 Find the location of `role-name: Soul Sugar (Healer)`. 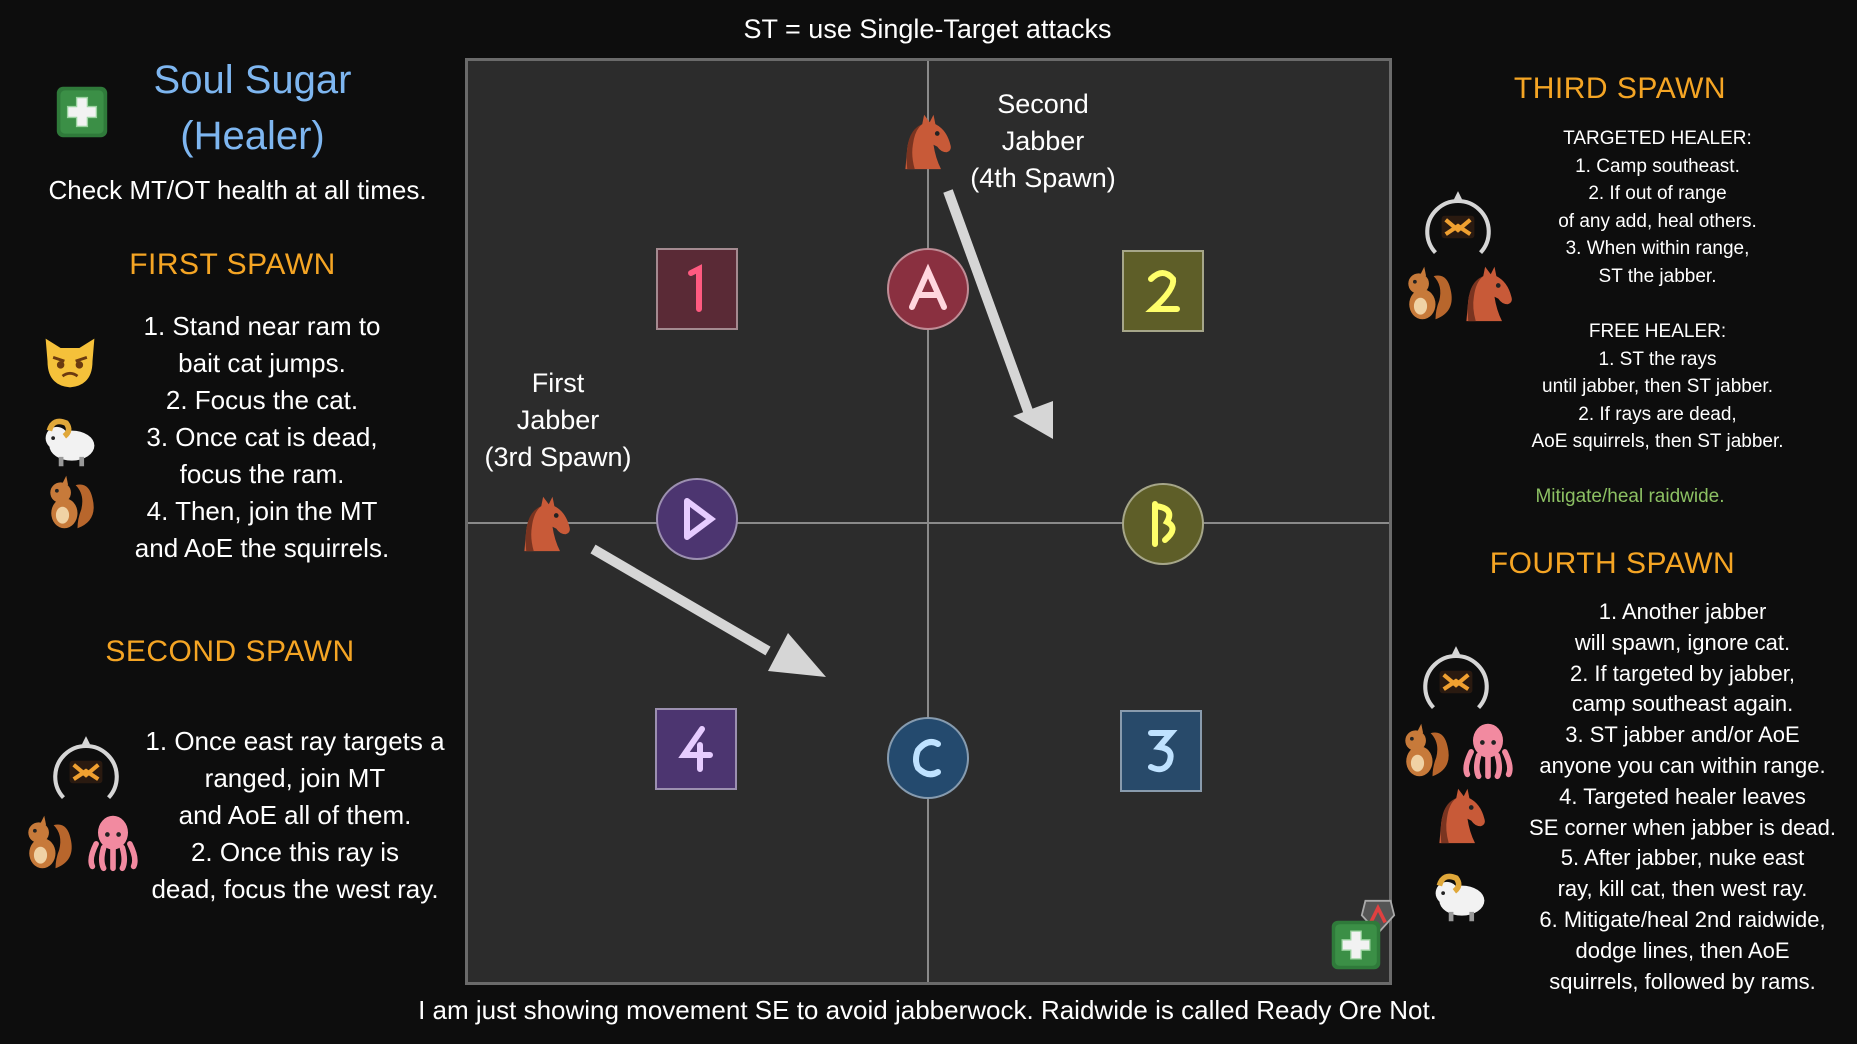

role-name: Soul Sugar (Healer) is located at coordinates (252, 108).